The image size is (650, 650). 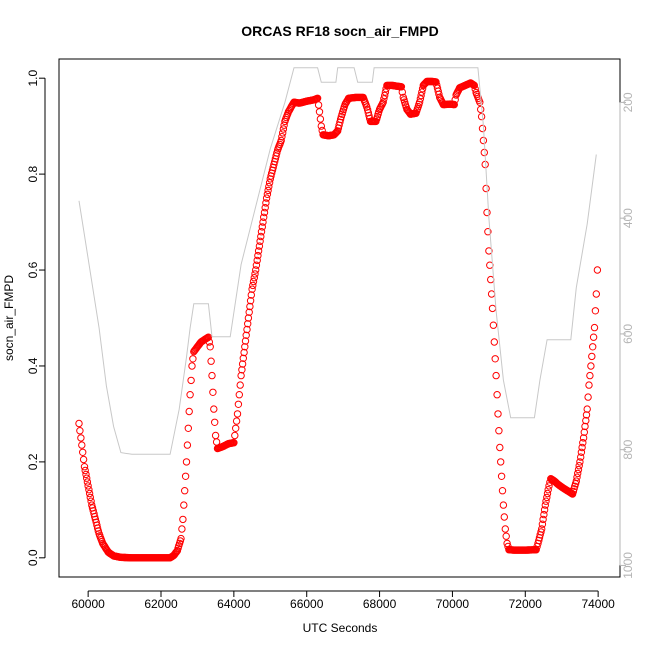 What do you see at coordinates (9, 318) in the screenshot?
I see `y-axis-label: socn_air_FMPD` at bounding box center [9, 318].